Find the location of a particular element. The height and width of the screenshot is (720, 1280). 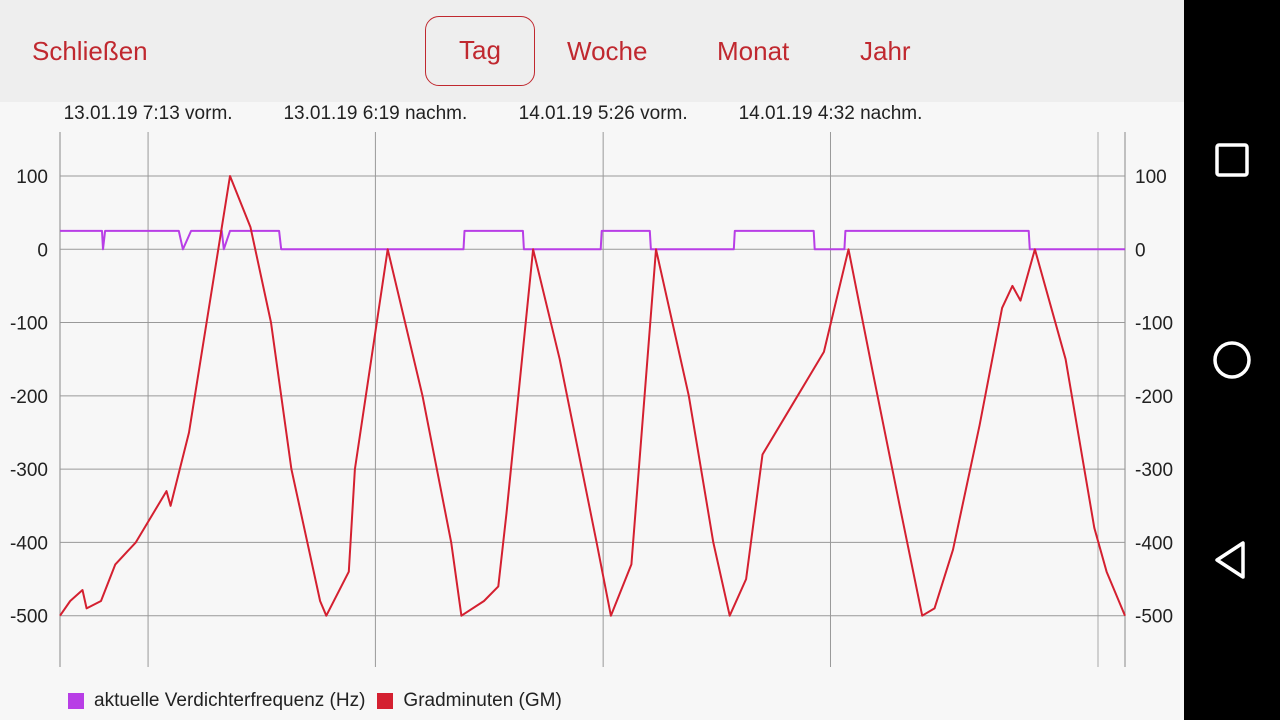

y-left-tick-label: 100 is located at coordinates (32, 177).